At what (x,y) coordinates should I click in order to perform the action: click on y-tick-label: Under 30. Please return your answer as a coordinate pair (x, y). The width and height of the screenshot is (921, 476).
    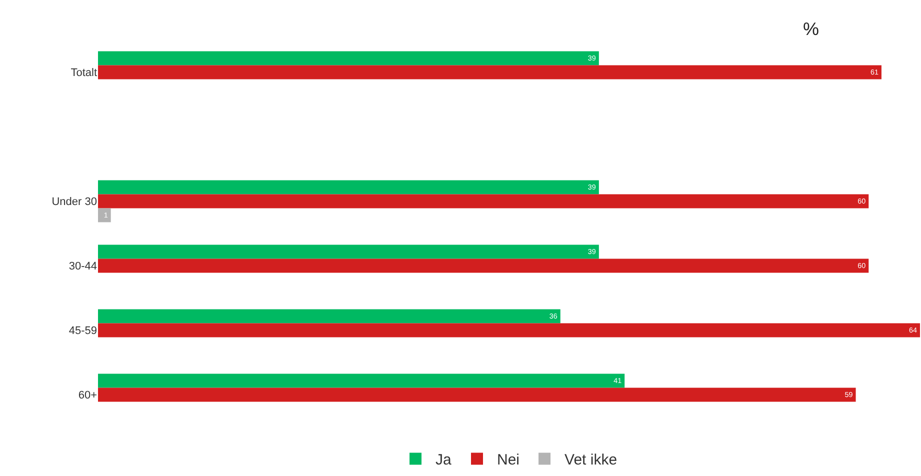
    Looking at the image, I should click on (74, 202).